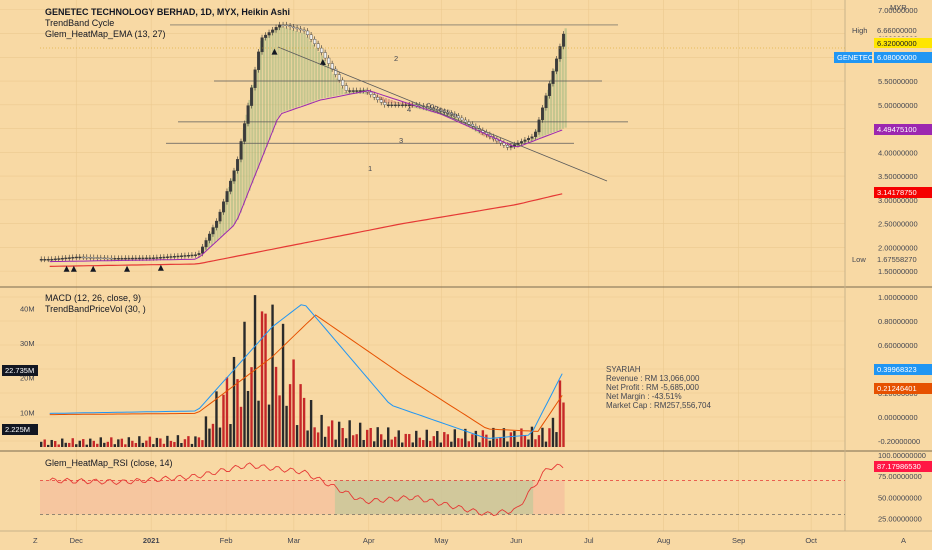 The width and height of the screenshot is (932, 550). What do you see at coordinates (859, 259) in the screenshot?
I see `low-label: Low` at bounding box center [859, 259].